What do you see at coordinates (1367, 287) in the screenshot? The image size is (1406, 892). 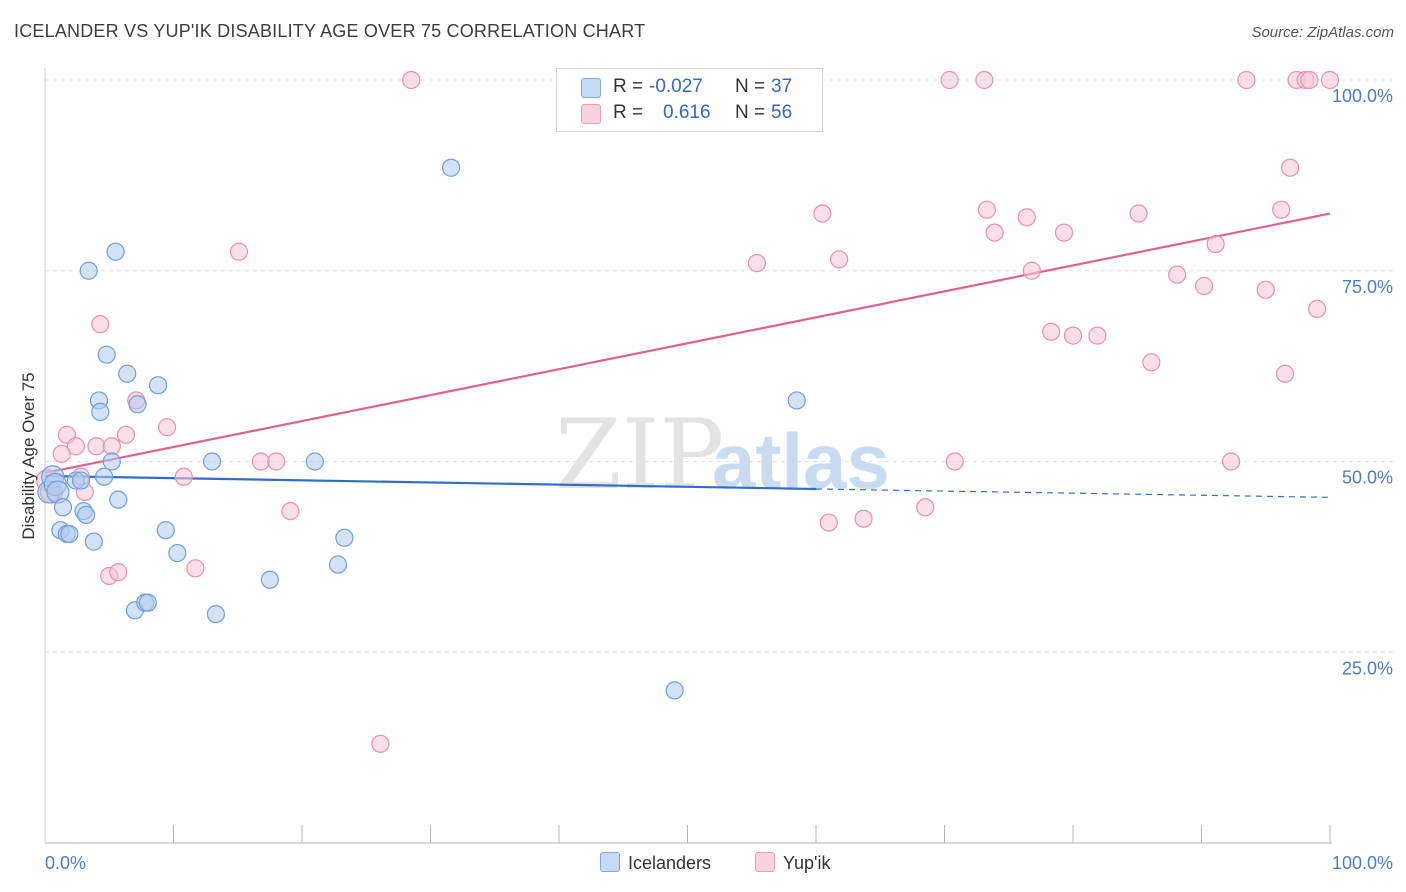 I see `y-tick-label: 75.0%` at bounding box center [1367, 287].